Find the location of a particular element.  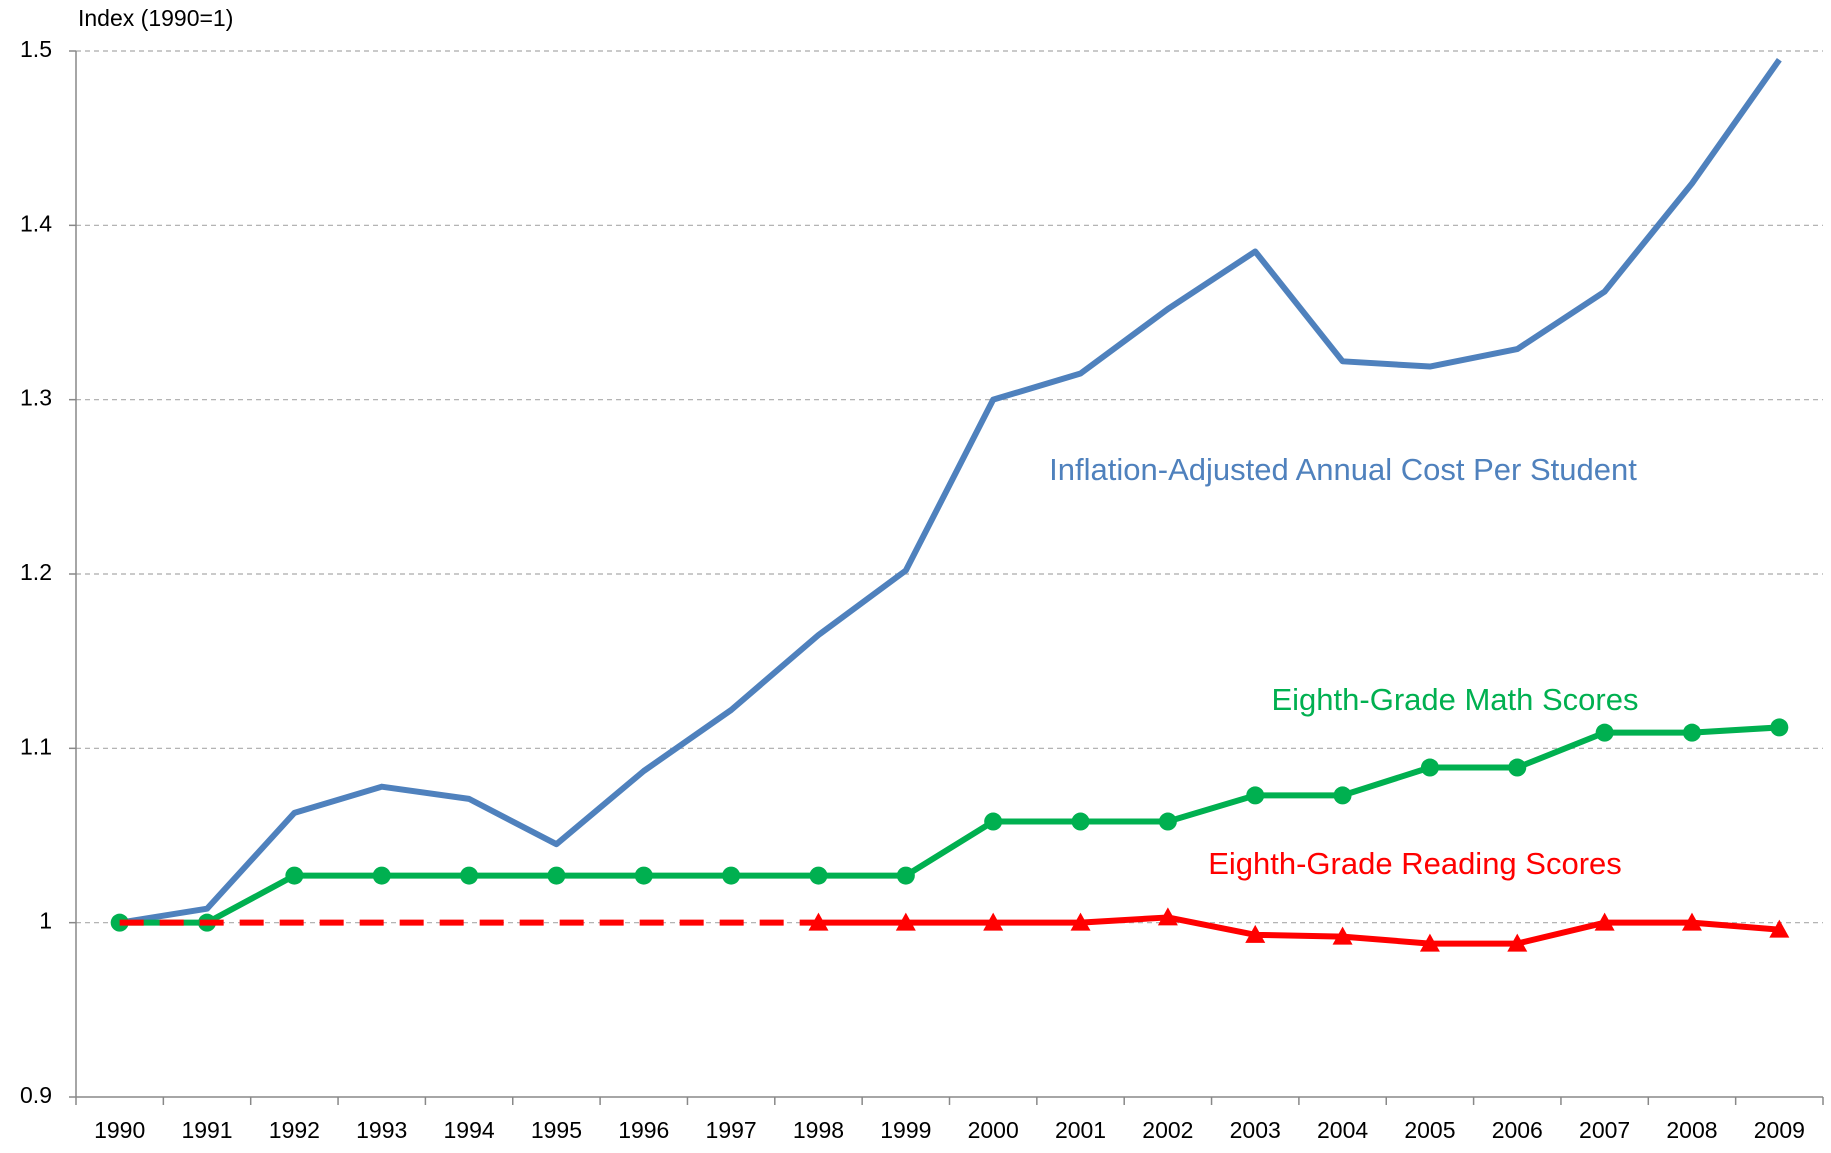

series-label: Eighth-Grade Math Scores is located at coordinates (1454, 699).